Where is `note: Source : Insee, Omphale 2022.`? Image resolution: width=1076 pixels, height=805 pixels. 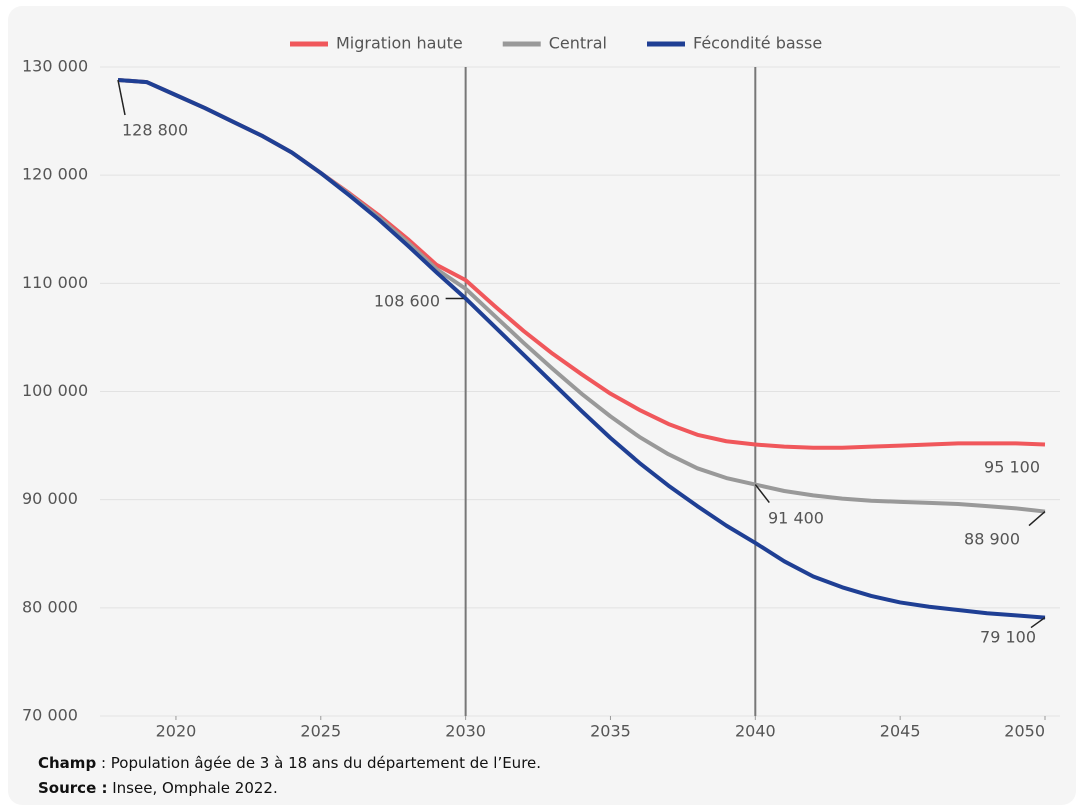 note: Source : Insee, Omphale 2022. is located at coordinates (158, 788).